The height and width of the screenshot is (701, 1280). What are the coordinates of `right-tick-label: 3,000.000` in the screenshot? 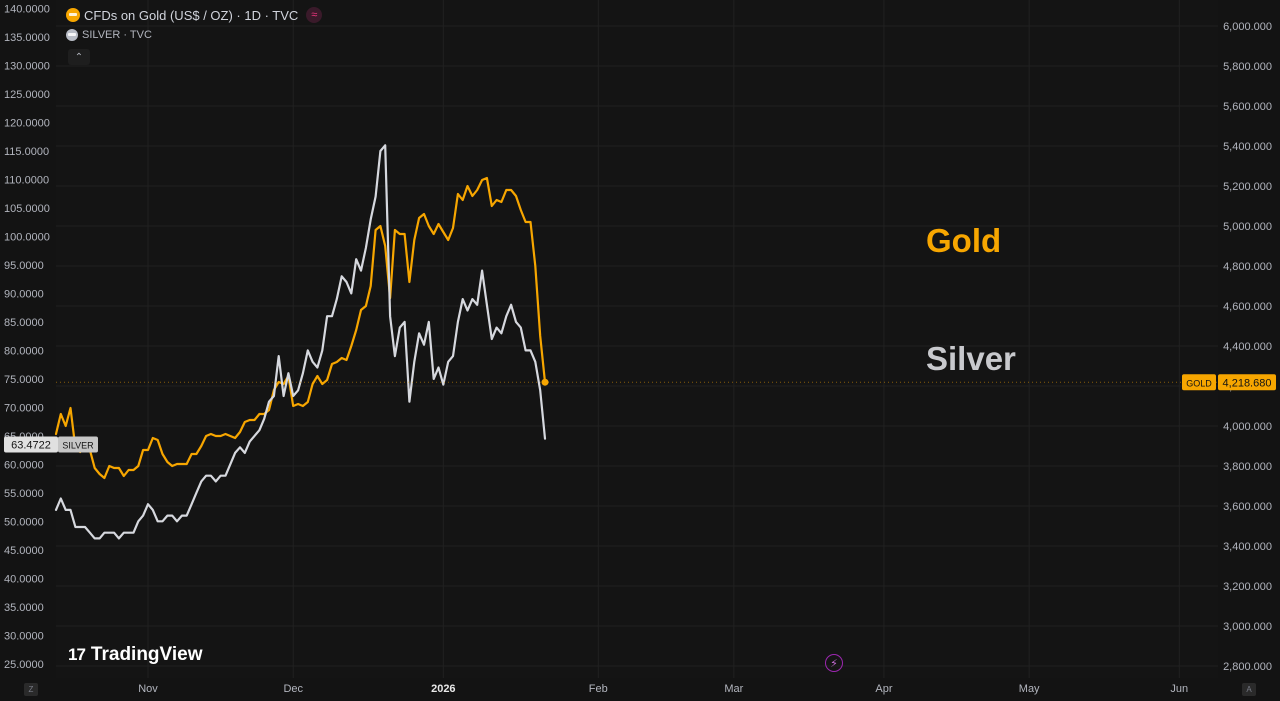 It's located at (1247, 627).